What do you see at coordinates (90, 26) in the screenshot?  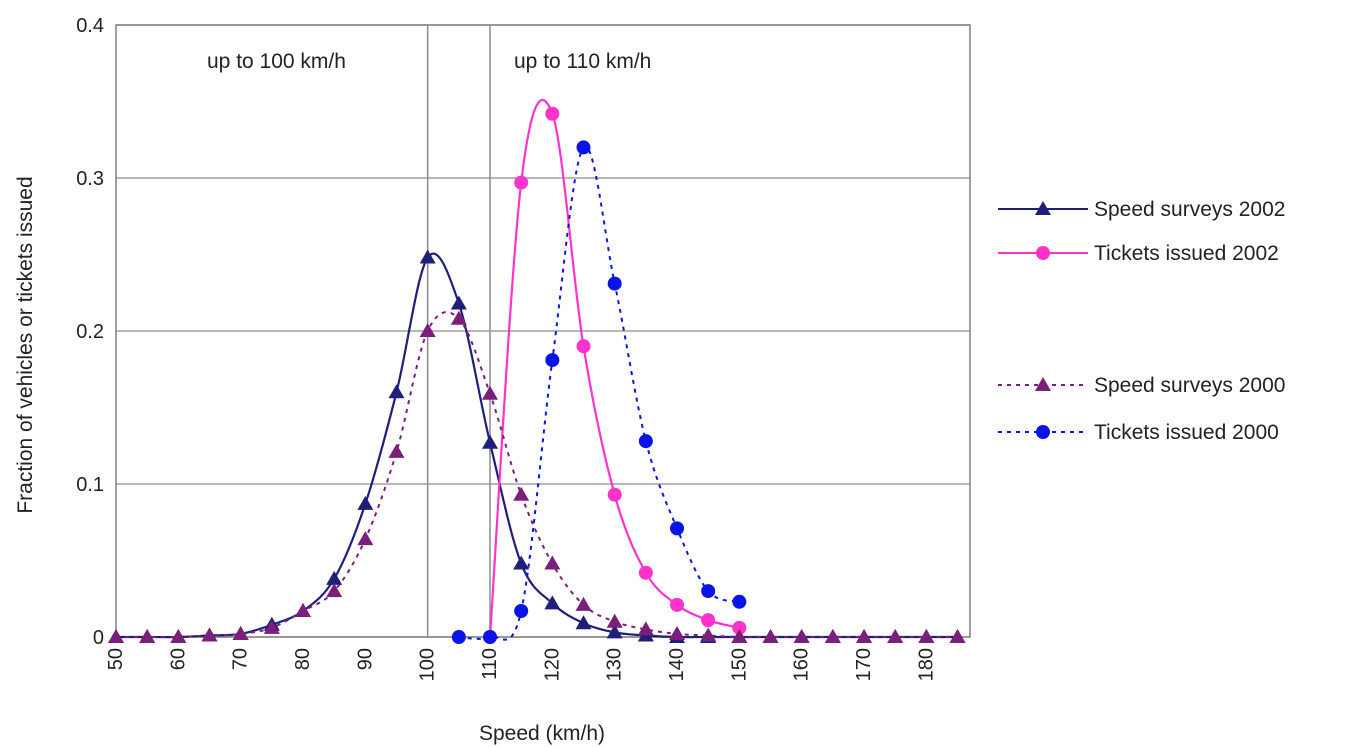 I see `y-tick-label: 0.4` at bounding box center [90, 26].